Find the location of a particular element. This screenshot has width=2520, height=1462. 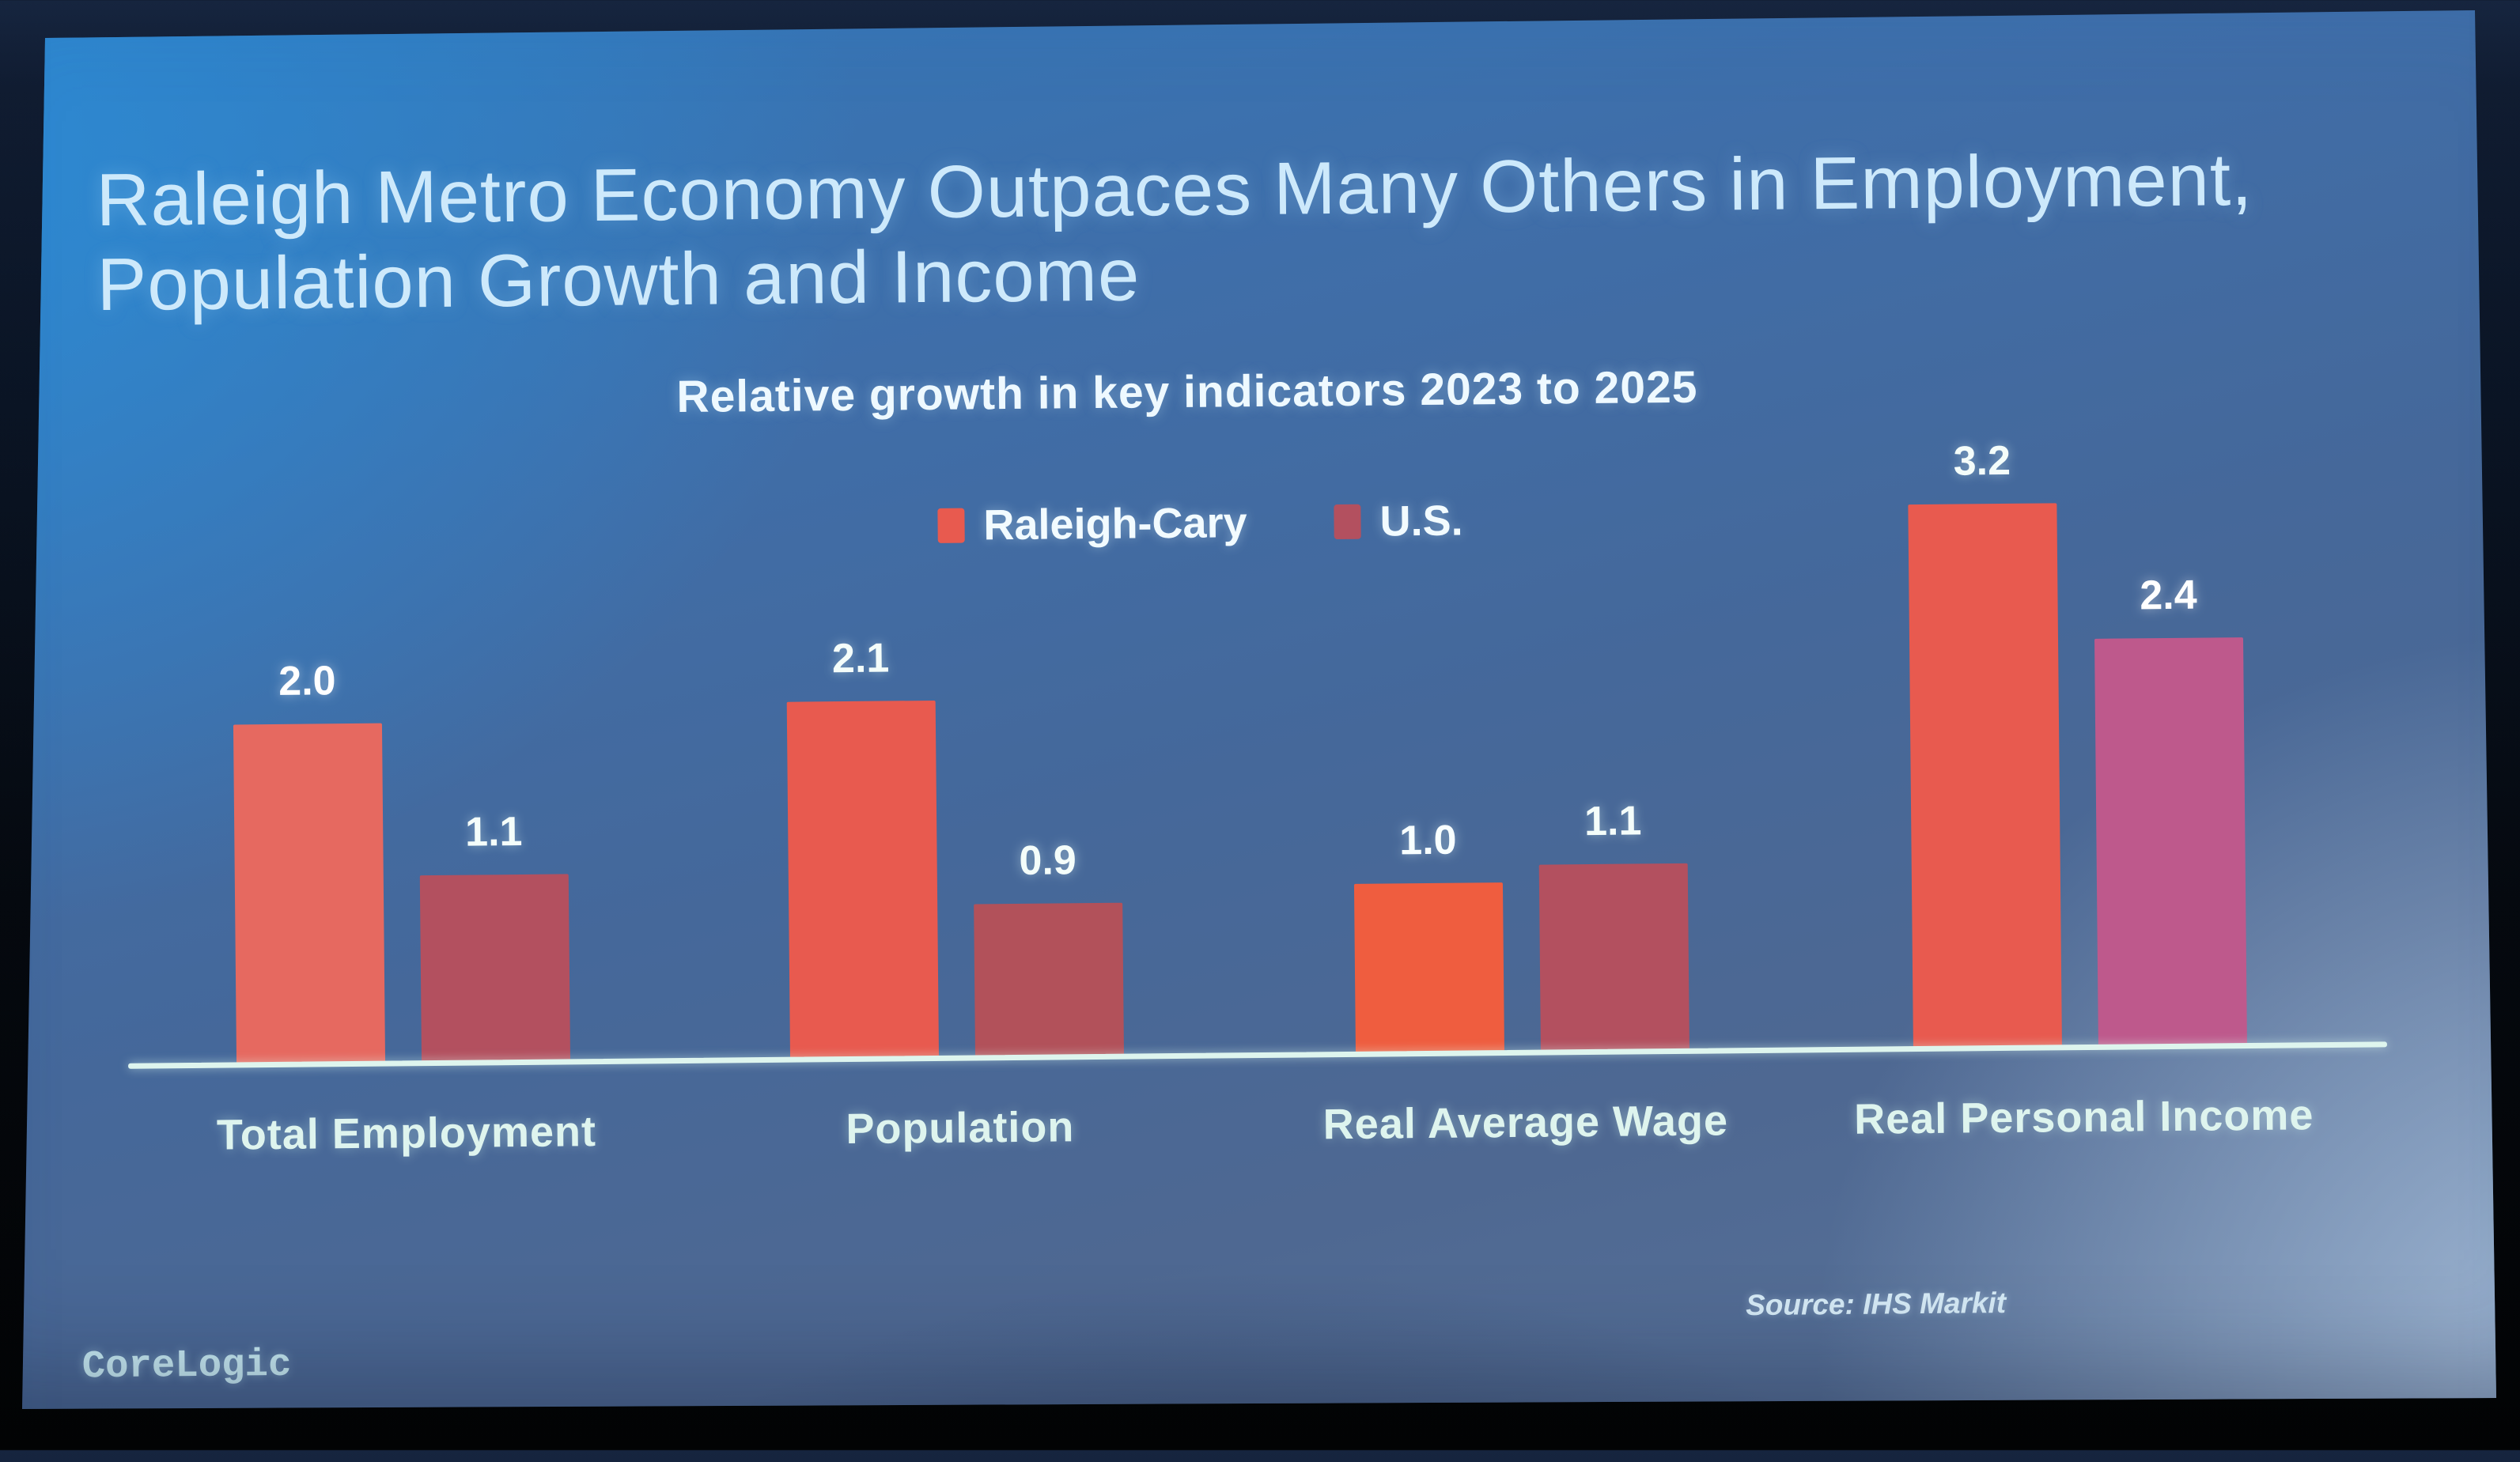

bar-value-label: 1.0 is located at coordinates (1427, 840).